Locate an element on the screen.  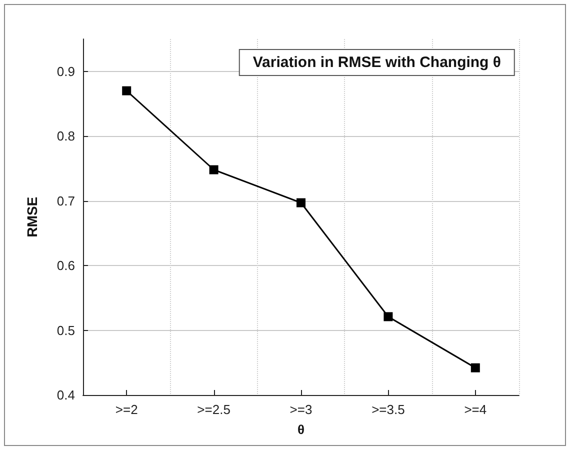
y-tick-label: 0.7 is located at coordinates (65, 200).